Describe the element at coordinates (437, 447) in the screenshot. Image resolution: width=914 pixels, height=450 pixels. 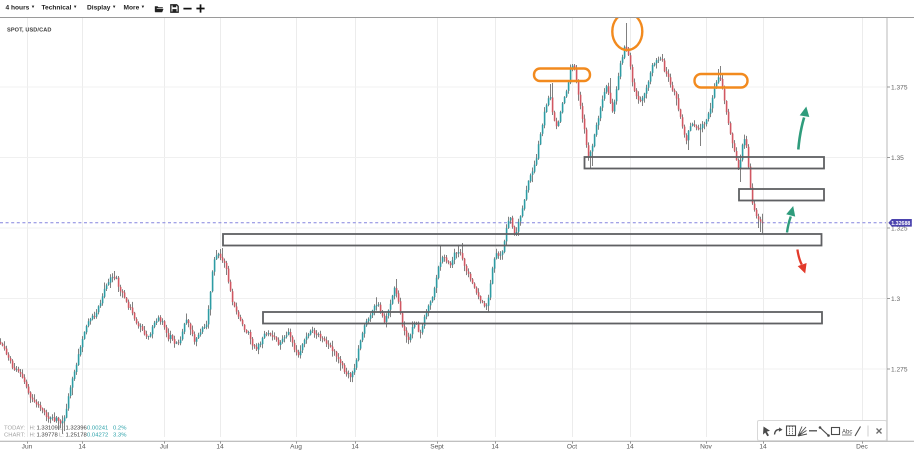
I see `svg-text: Sept` at that location.